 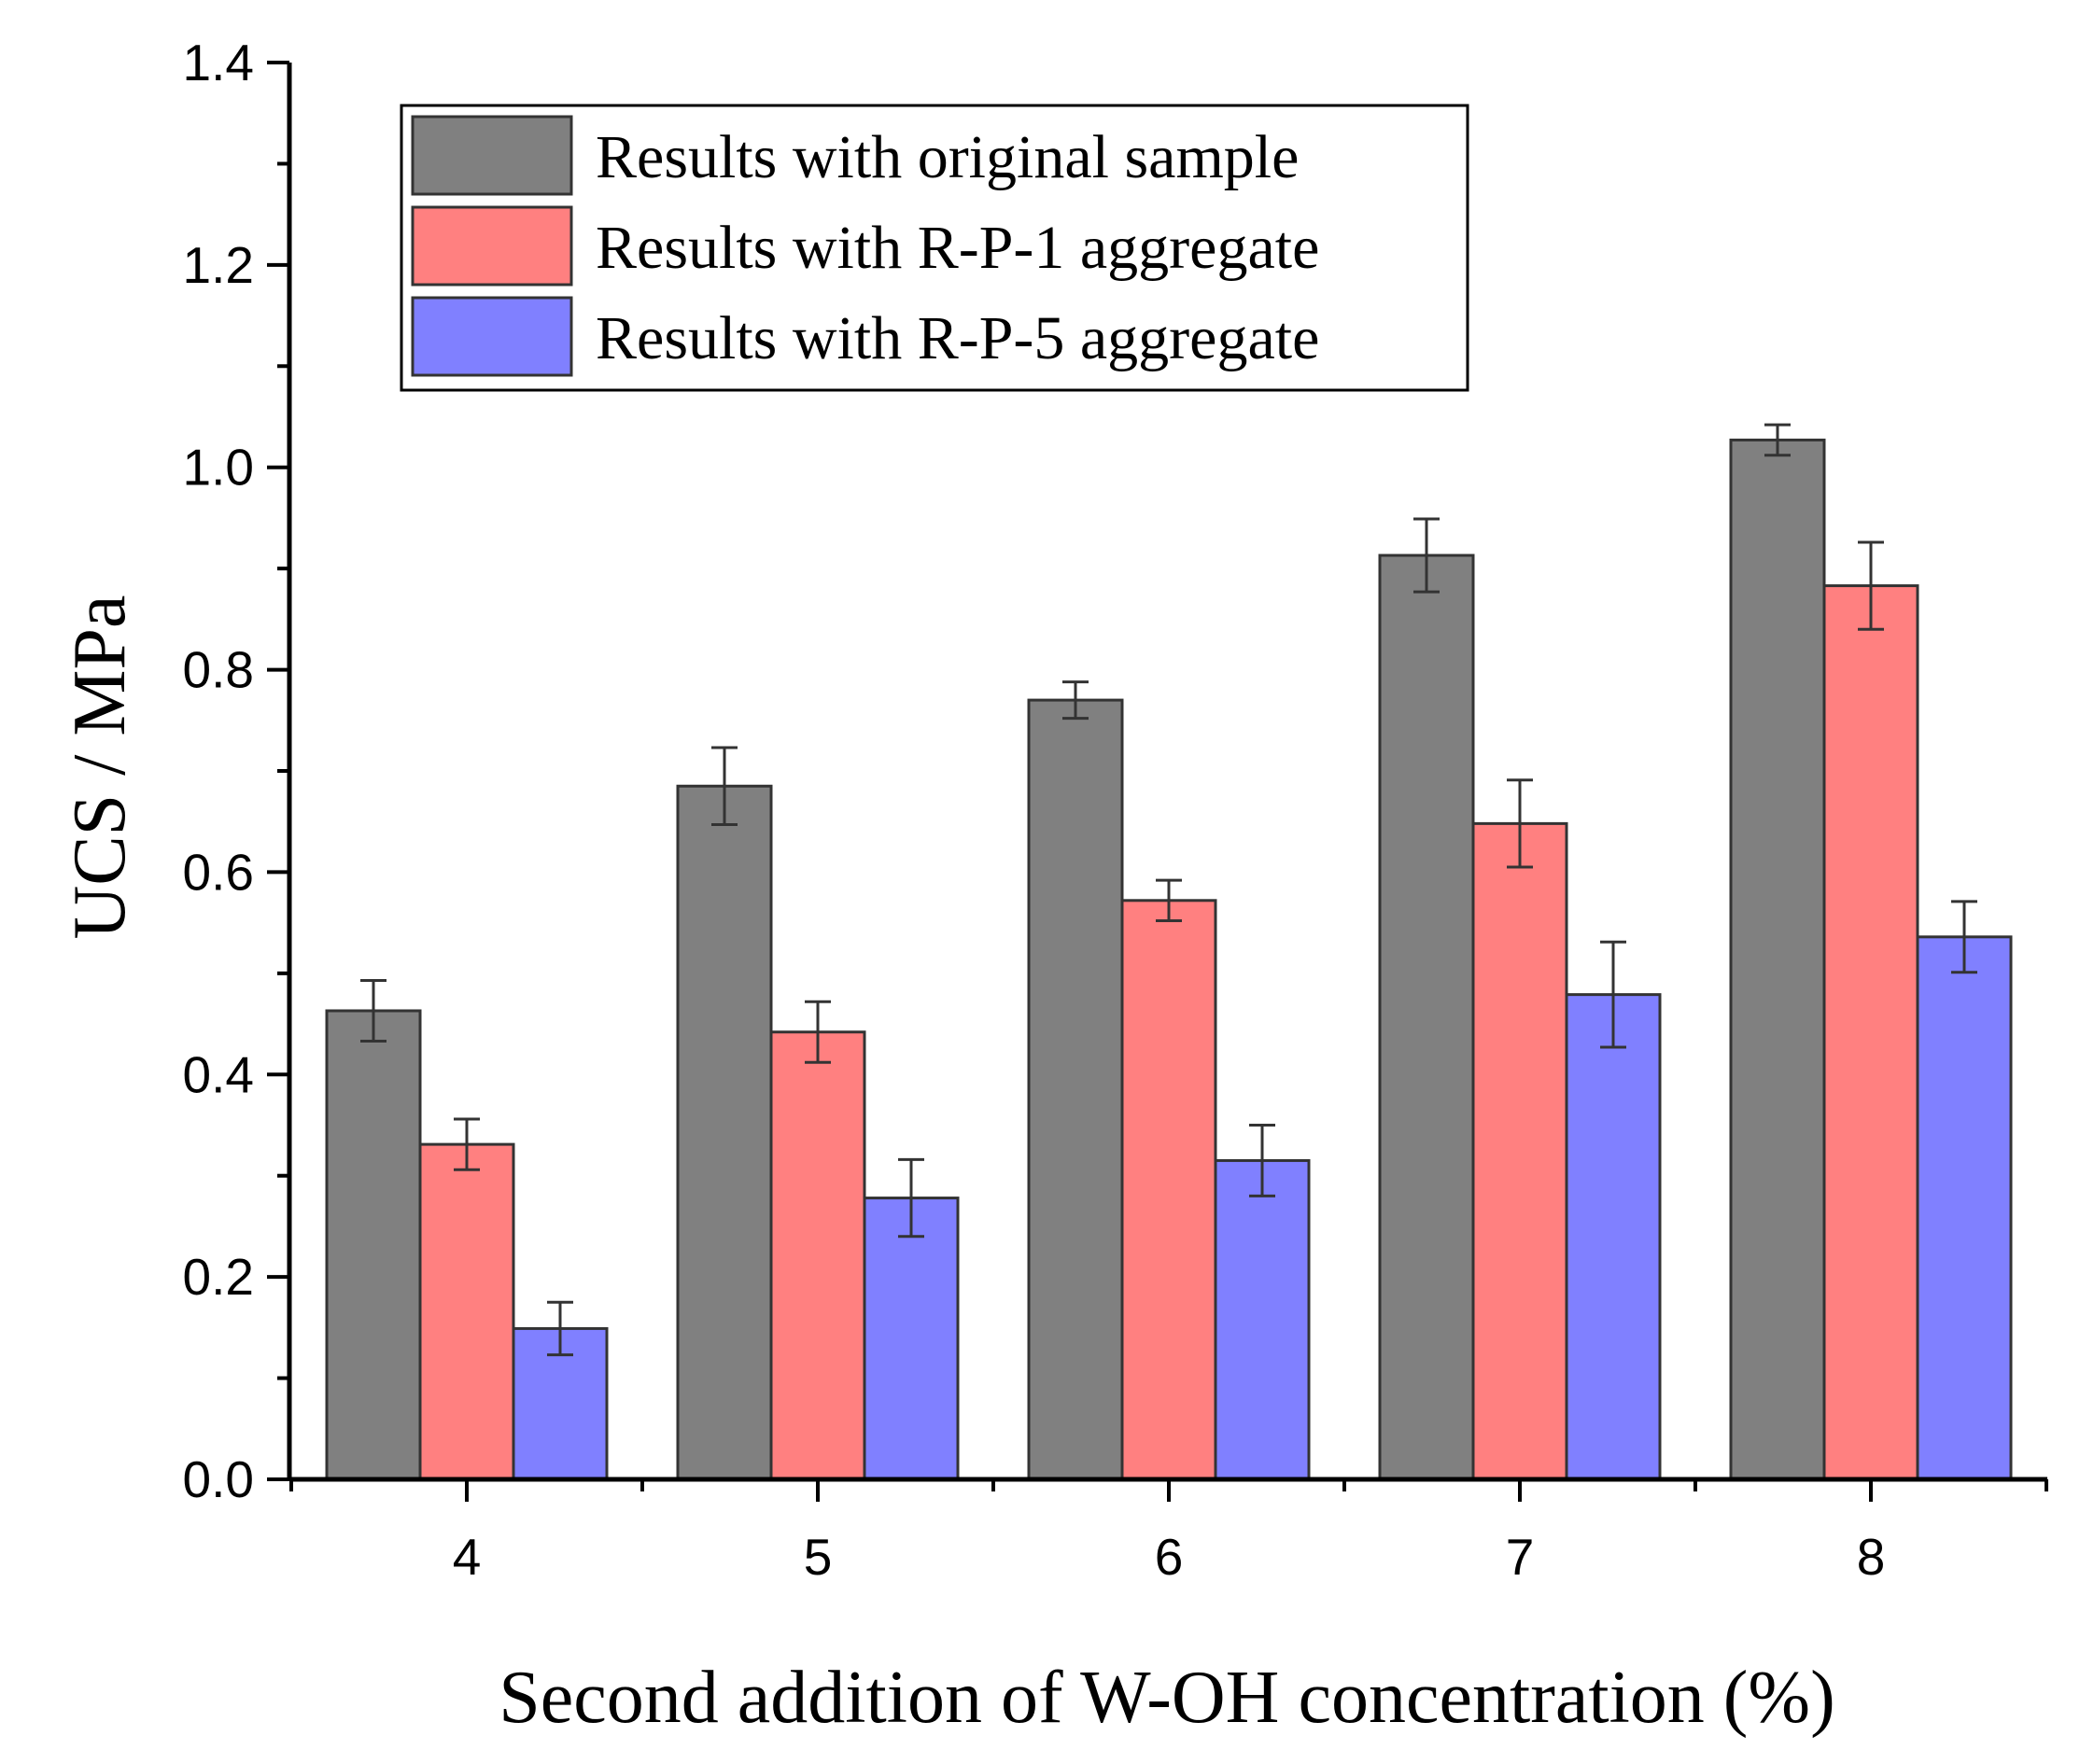 I want to click on x-tick-label: 6, so click(x=1169, y=1557).